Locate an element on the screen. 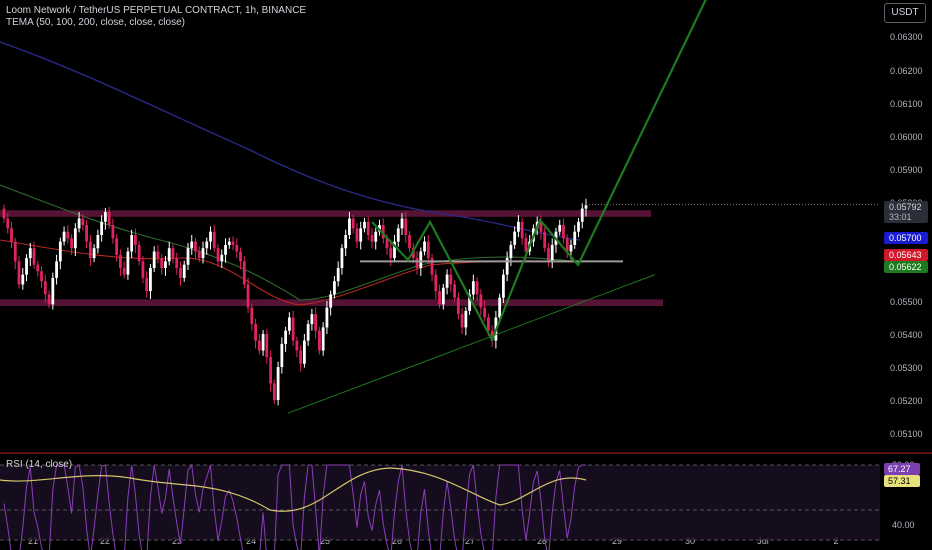 This screenshot has height=550, width=932. time-tick-label: 29 is located at coordinates (617, 541).